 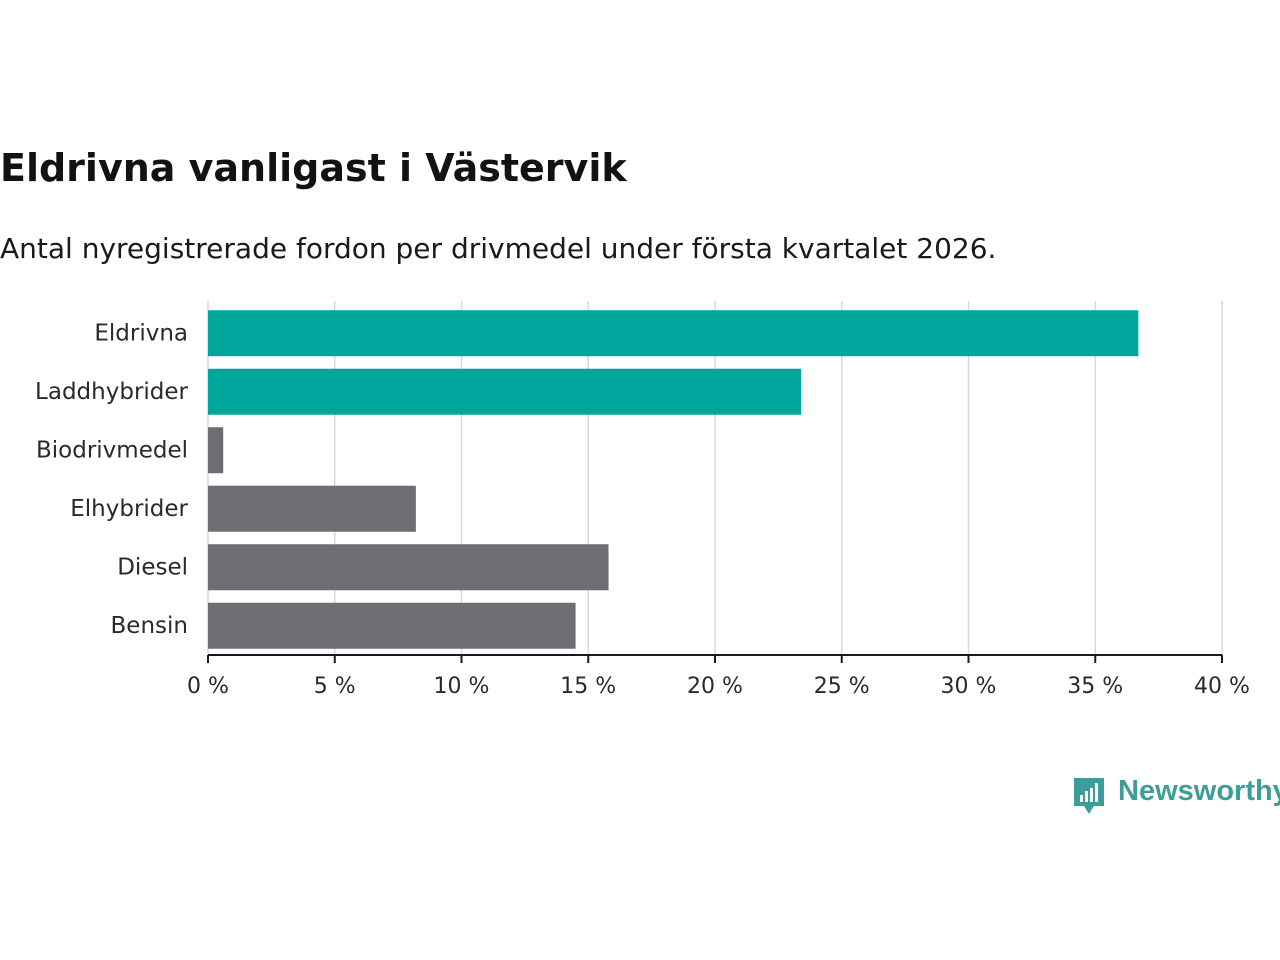 What do you see at coordinates (505, 391) in the screenshot?
I see `bar-laddhybrider` at bounding box center [505, 391].